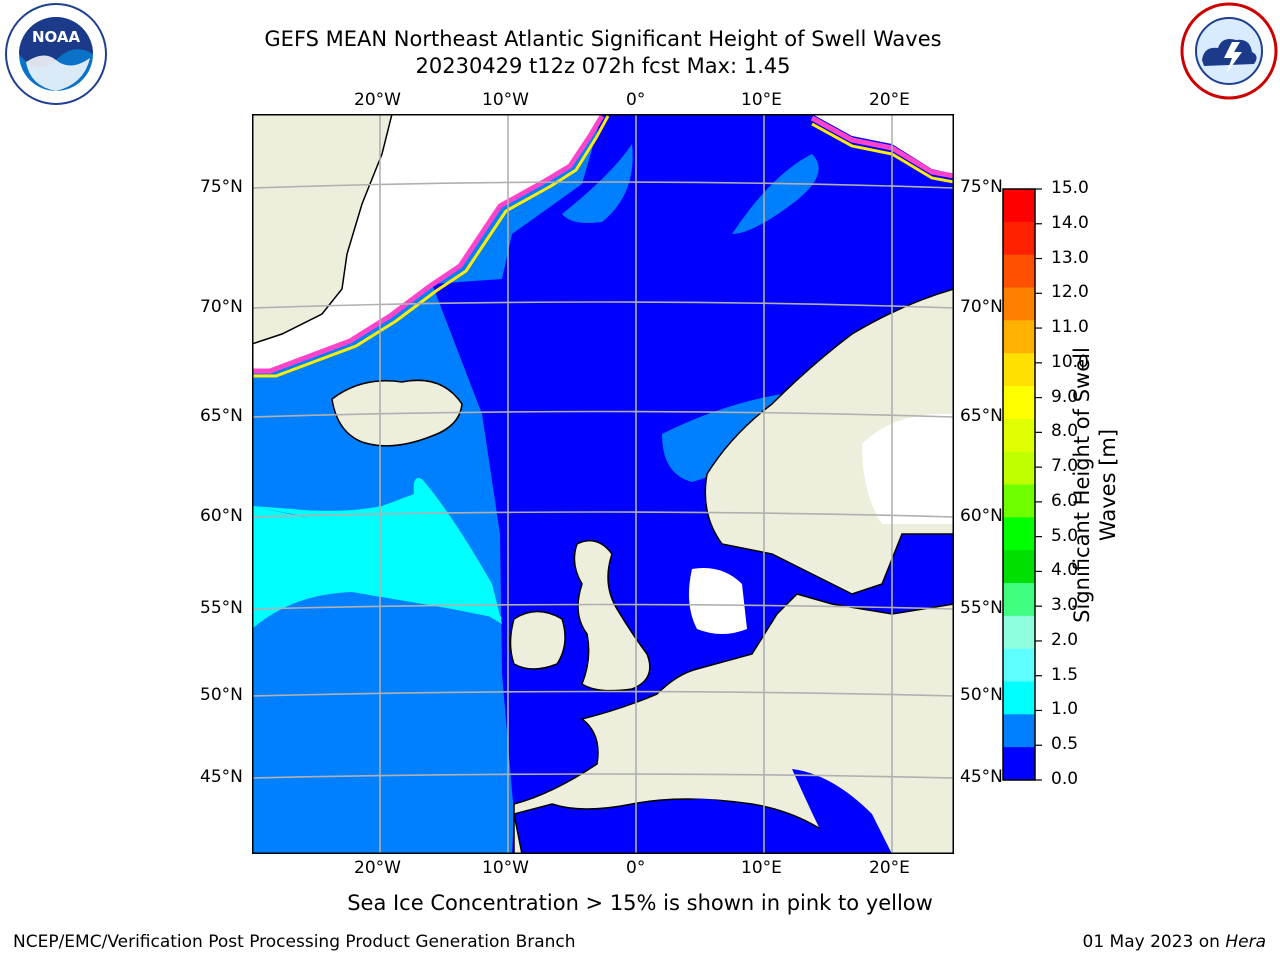  Describe the element at coordinates (537, 640) in the screenshot. I see `land-ireland` at that location.